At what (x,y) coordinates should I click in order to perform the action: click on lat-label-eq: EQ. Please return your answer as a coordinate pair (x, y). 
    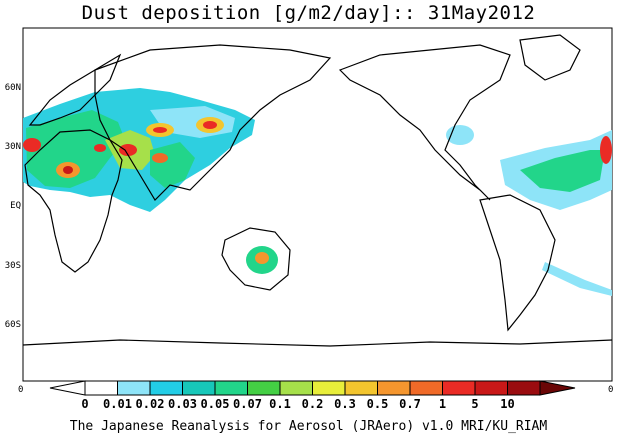
    Looking at the image, I should click on (15, 206).